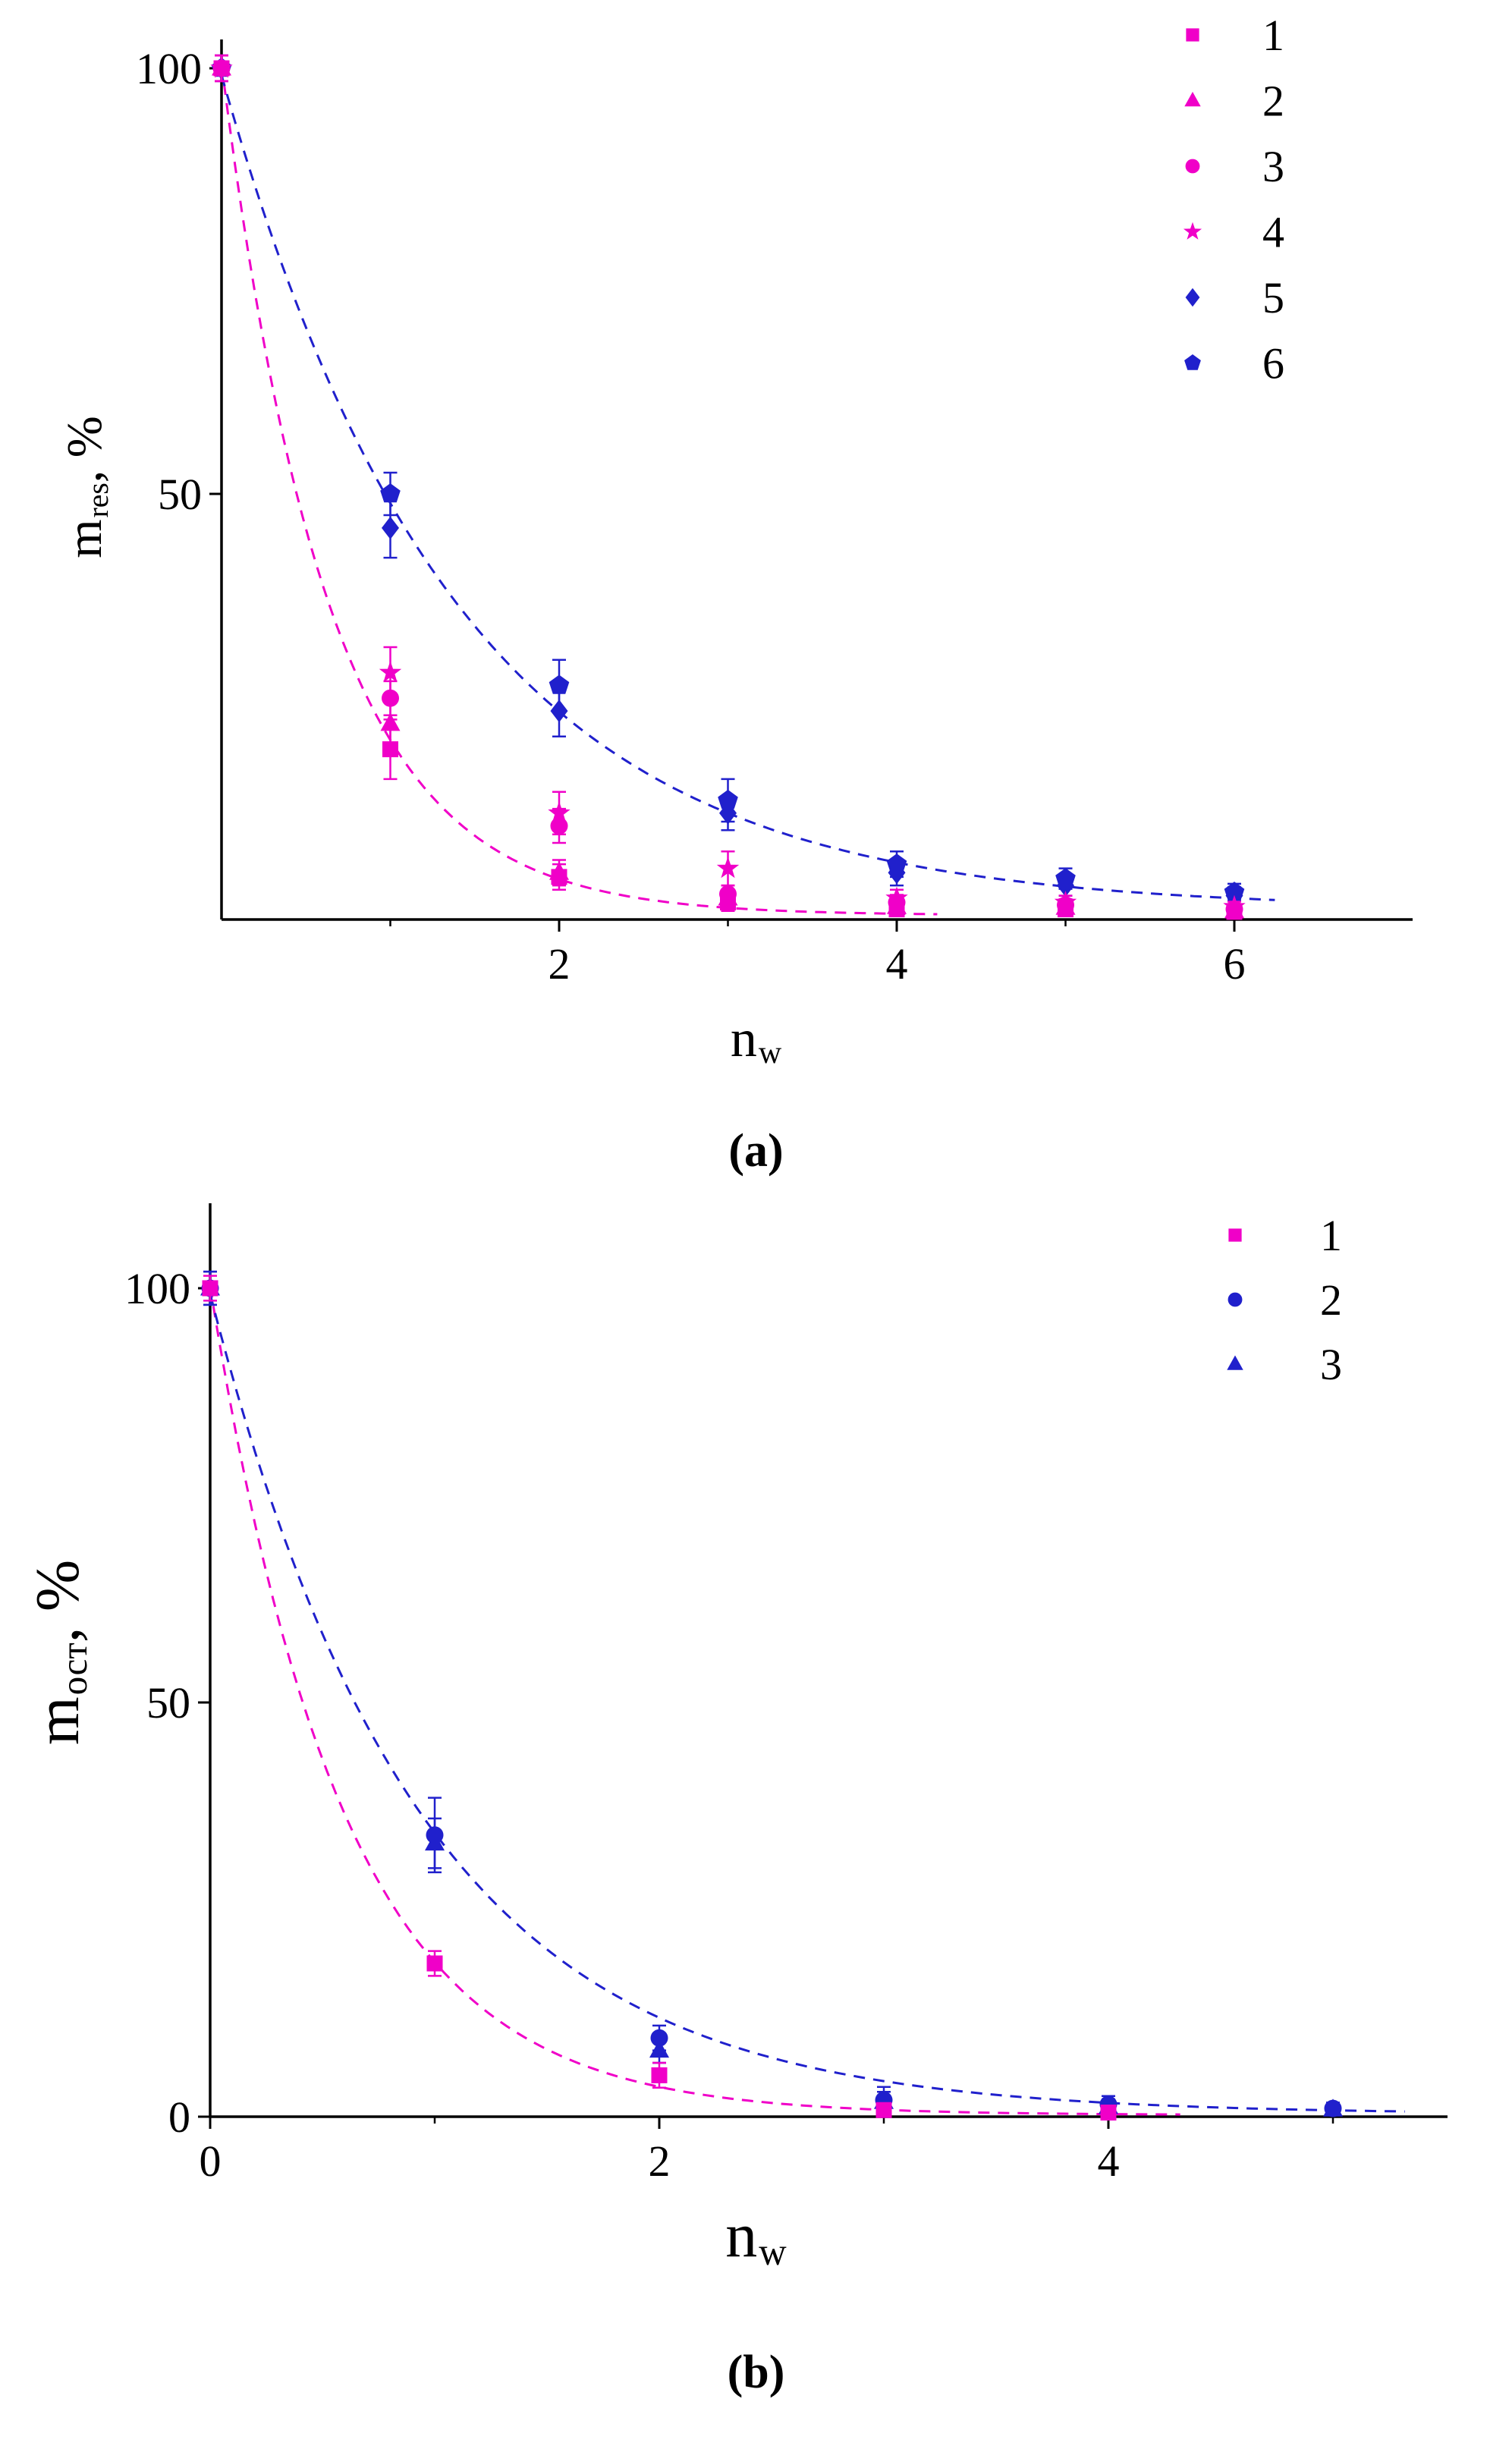 The width and height of the screenshot is (1512, 2449). I want to click on x-tick-label: 0, so click(211, 2161).